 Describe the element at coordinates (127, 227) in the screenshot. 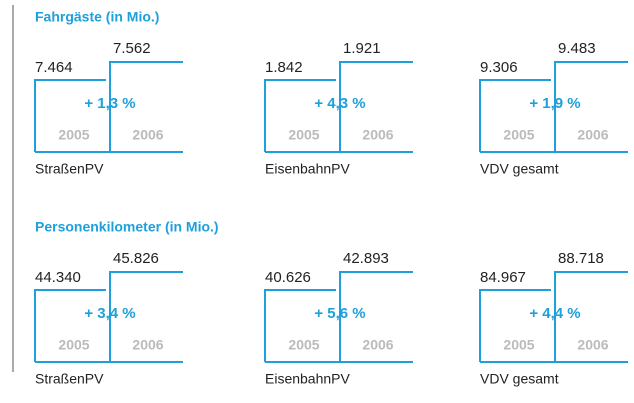

I see `section-title: Personenkilometer (in Mio.)` at that location.